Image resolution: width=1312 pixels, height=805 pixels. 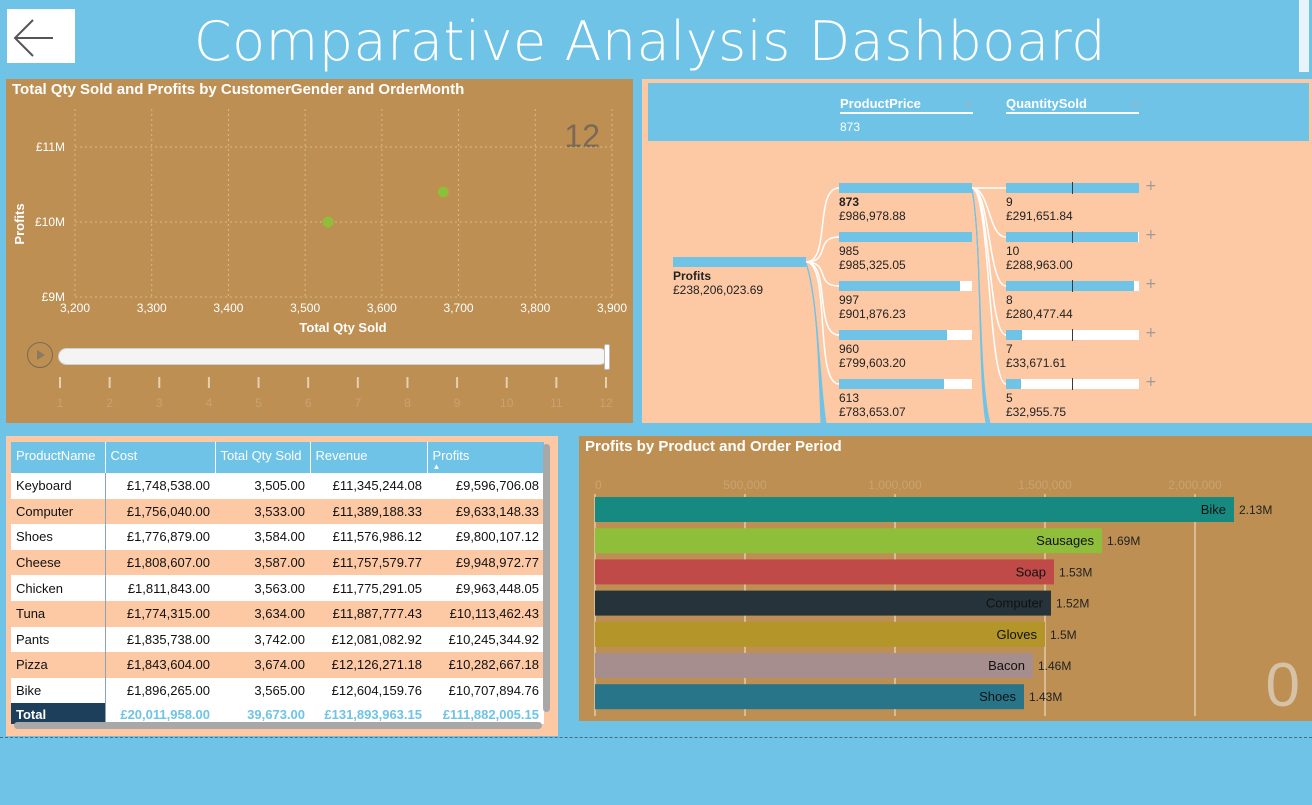 I want to click on tree-root-bar, so click(x=739, y=262).